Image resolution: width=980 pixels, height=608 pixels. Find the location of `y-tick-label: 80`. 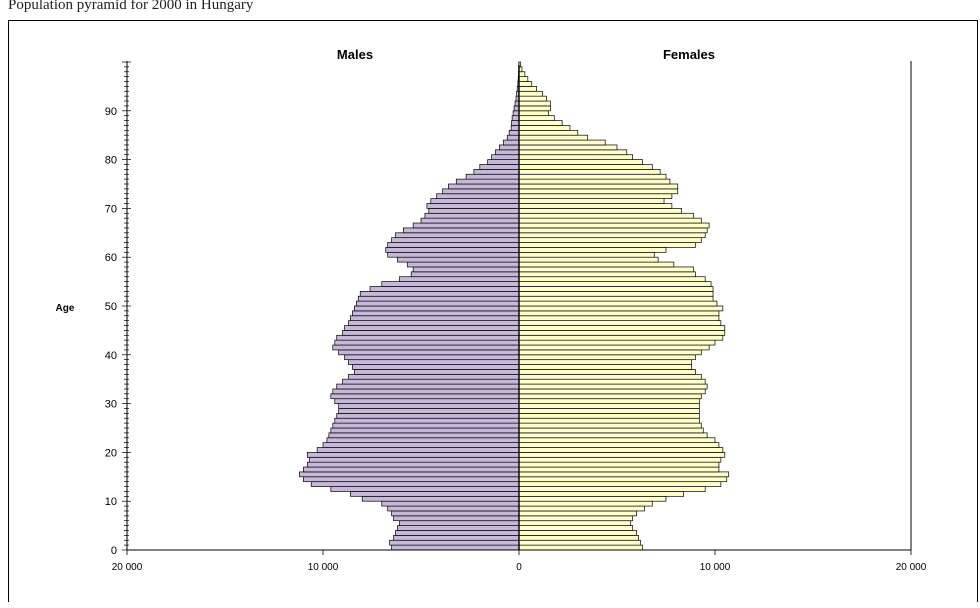

y-tick-label: 80 is located at coordinates (111, 161).